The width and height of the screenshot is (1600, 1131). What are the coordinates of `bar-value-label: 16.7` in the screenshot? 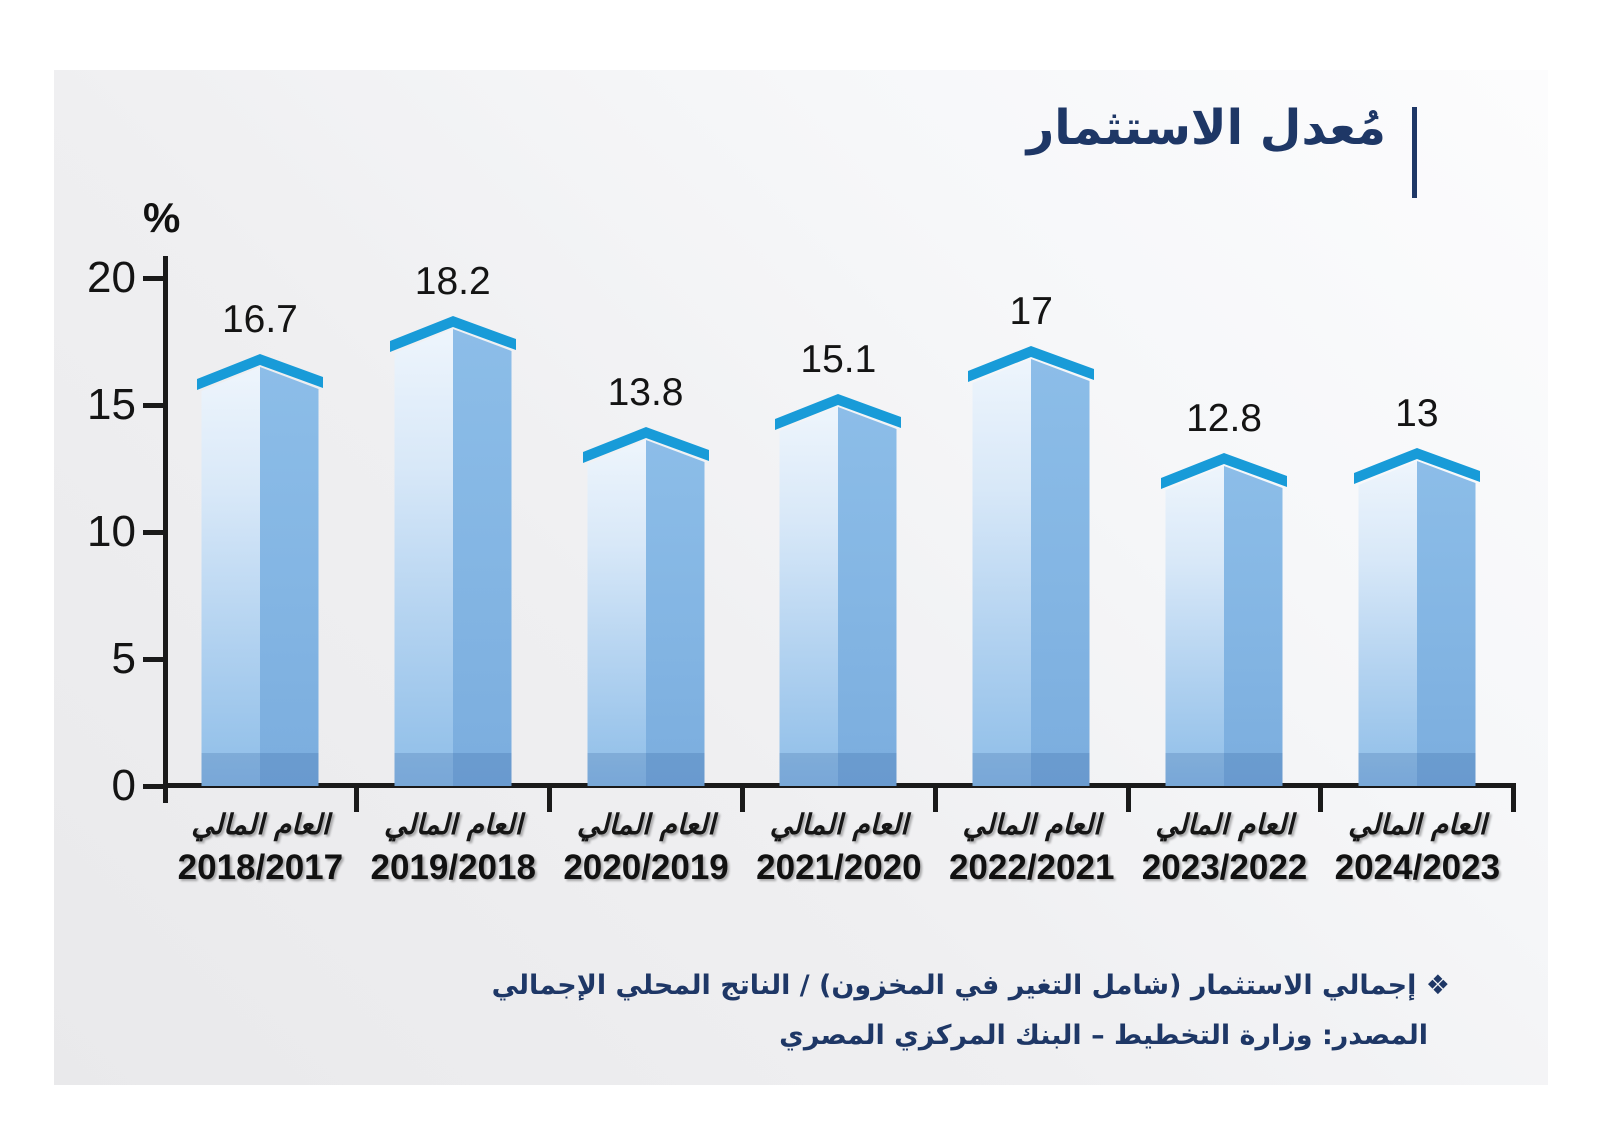 It's located at (259, 319).